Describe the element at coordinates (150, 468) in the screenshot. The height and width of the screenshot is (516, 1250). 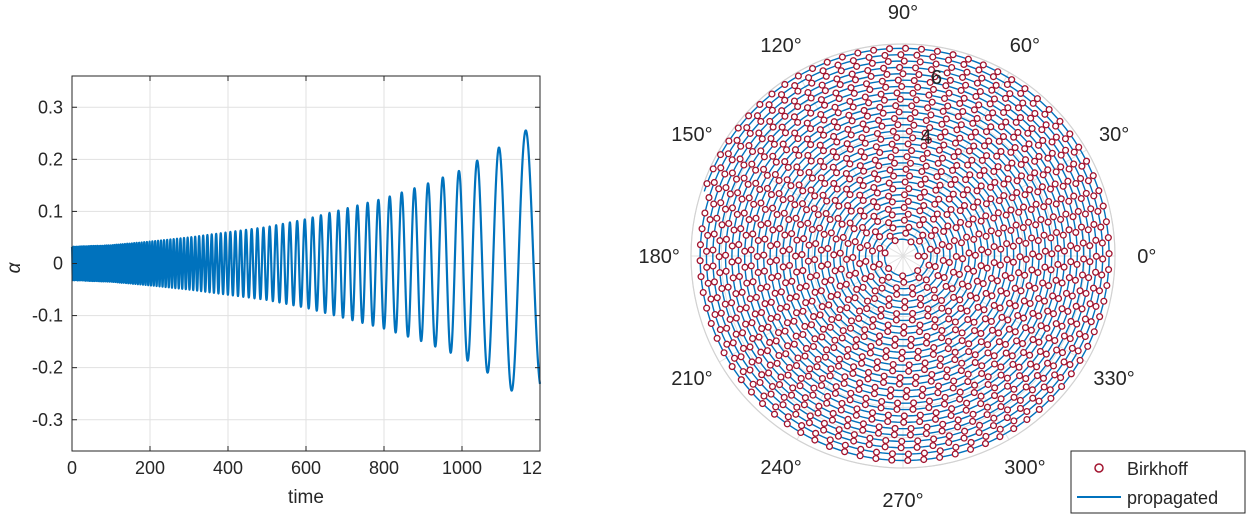
I see `x-tick-label: 200` at that location.